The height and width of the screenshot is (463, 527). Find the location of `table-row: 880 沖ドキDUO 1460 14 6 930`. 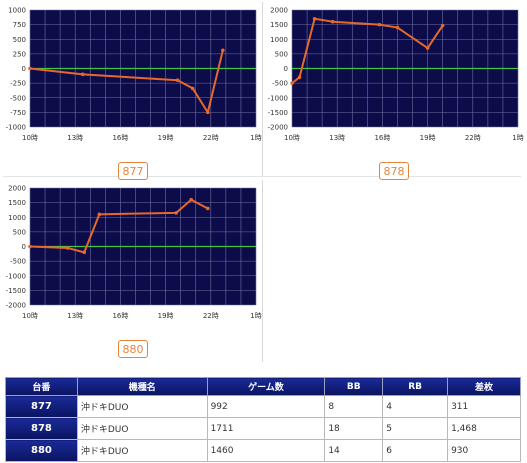

table-row: 880 沖ドキDUO 1460 14 6 930 is located at coordinates (263, 450).